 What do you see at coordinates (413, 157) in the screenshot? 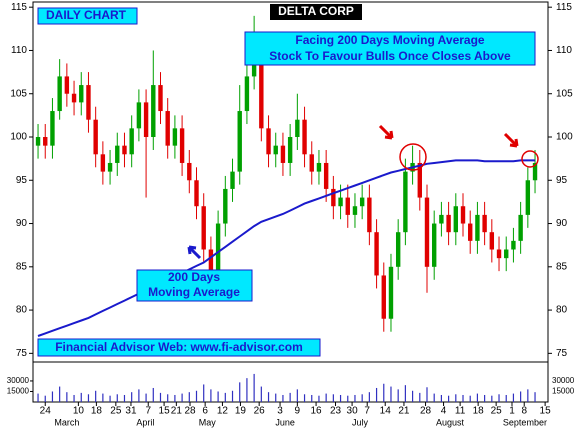
I see `highlight-circle` at bounding box center [413, 157].